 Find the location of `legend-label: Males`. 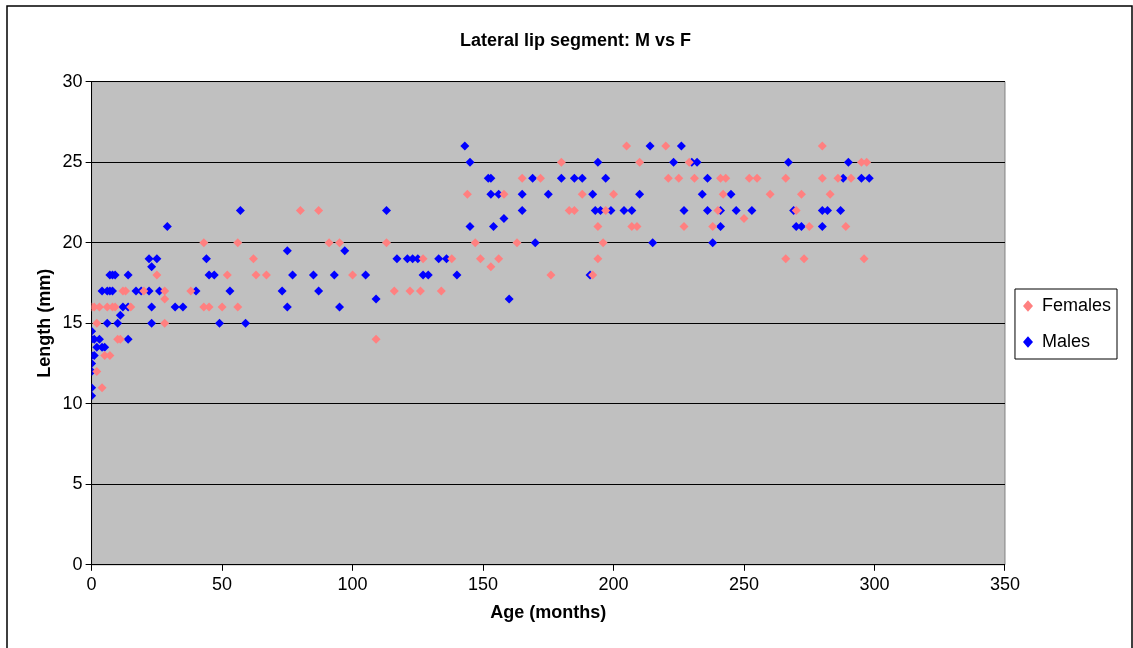

legend-label: Males is located at coordinates (1065, 340).